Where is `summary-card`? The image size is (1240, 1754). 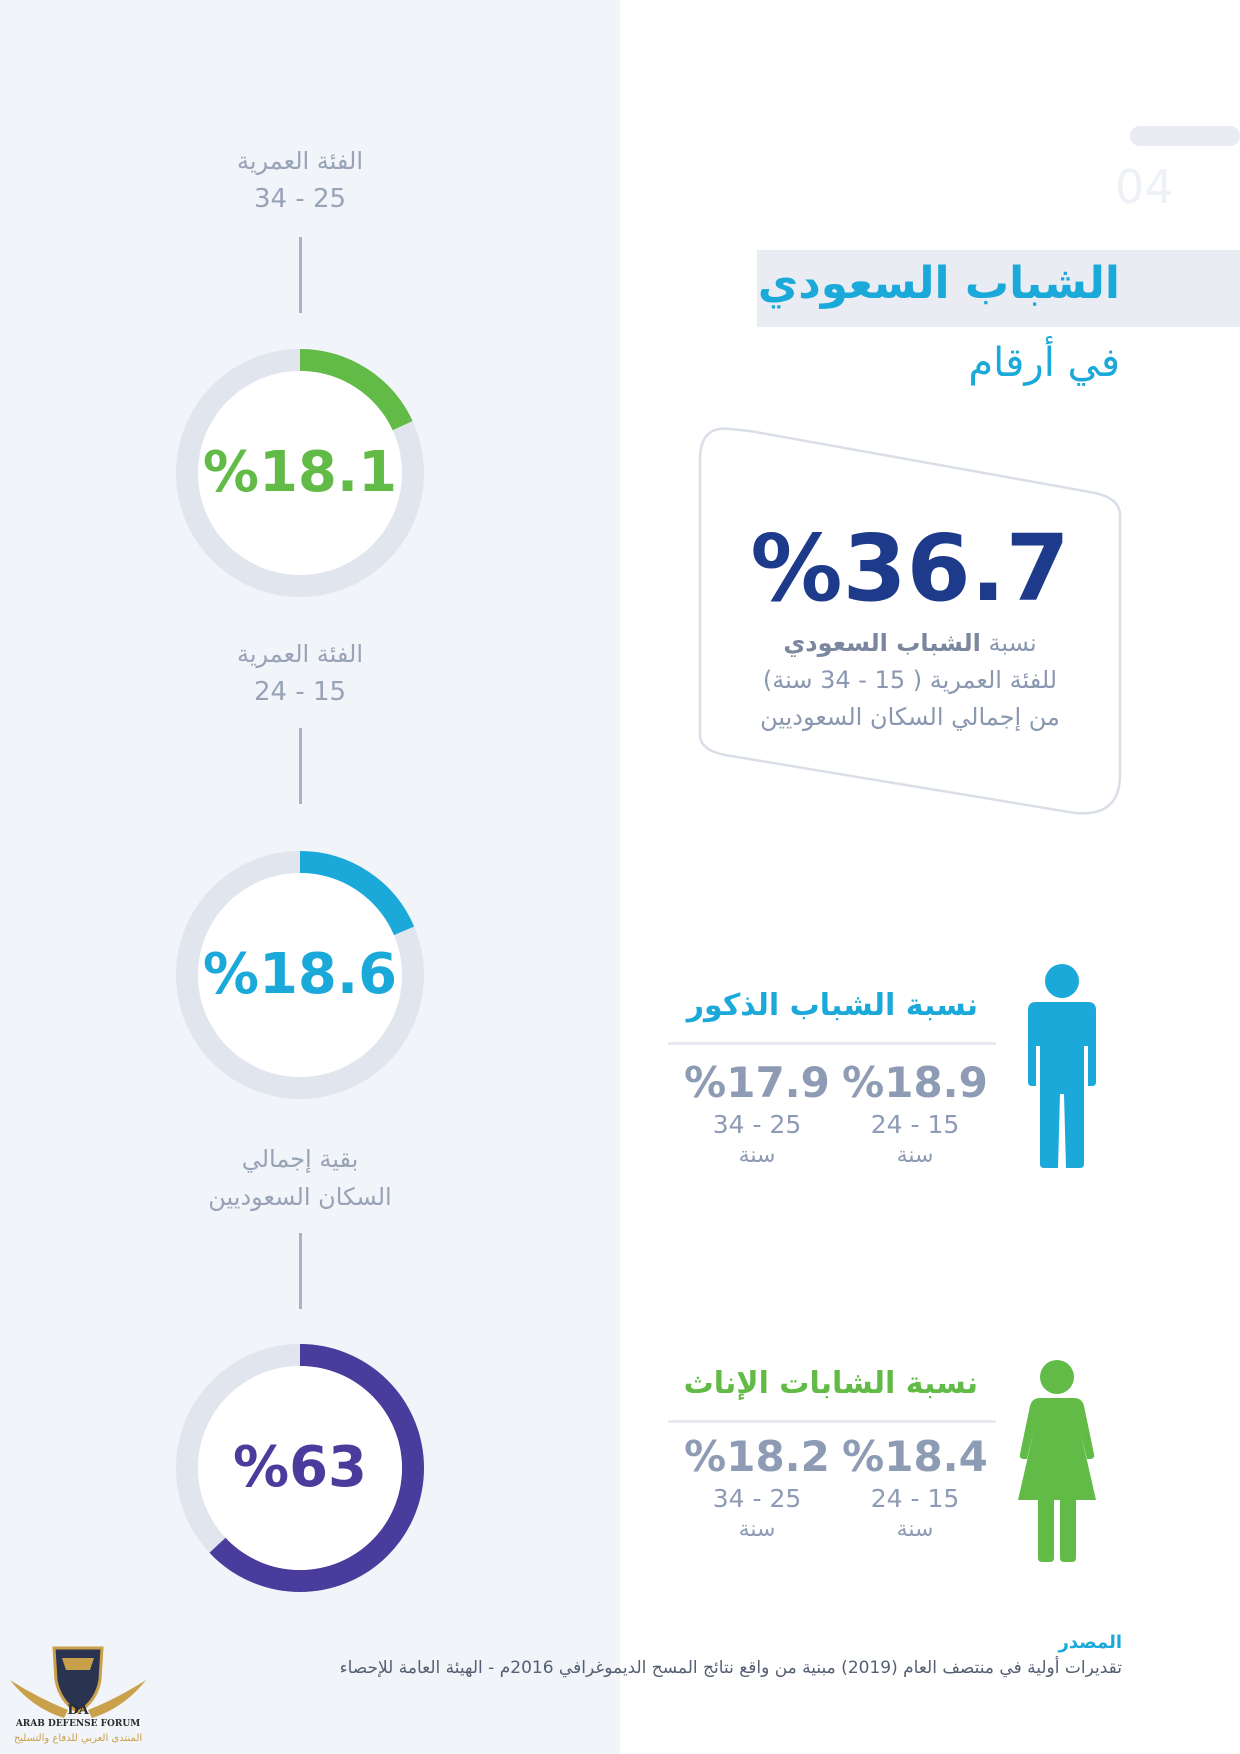 summary-card is located at coordinates (910, 621).